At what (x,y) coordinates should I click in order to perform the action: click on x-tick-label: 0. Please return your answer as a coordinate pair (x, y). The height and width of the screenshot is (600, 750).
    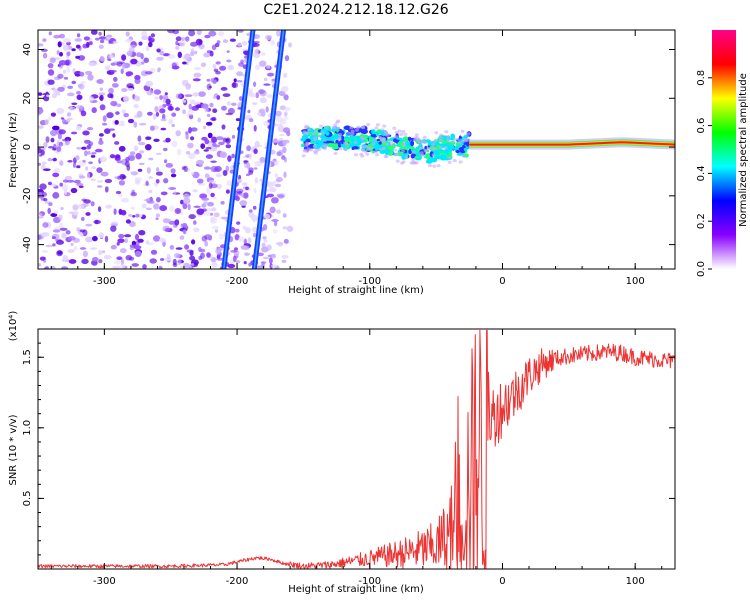
    Looking at the image, I should click on (502, 581).